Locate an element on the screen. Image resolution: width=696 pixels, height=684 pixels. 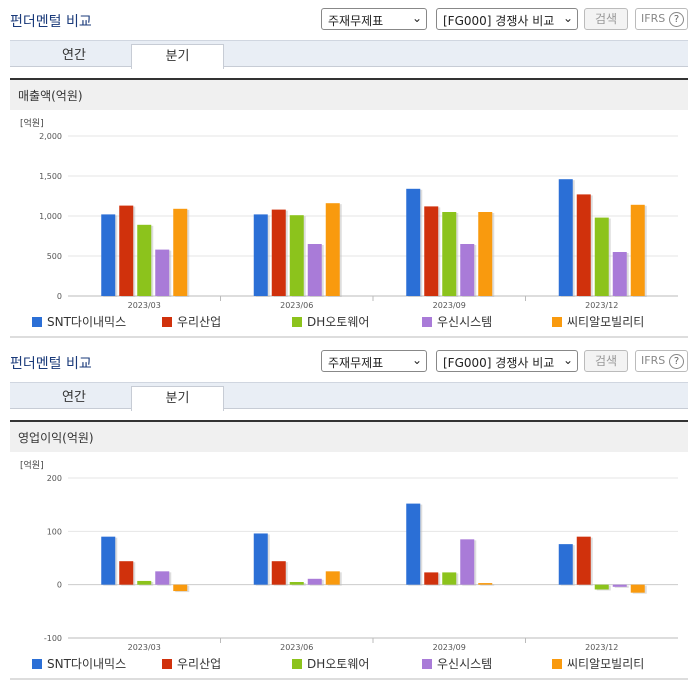
y-tick-label: 1,000 is located at coordinates (50, 216).